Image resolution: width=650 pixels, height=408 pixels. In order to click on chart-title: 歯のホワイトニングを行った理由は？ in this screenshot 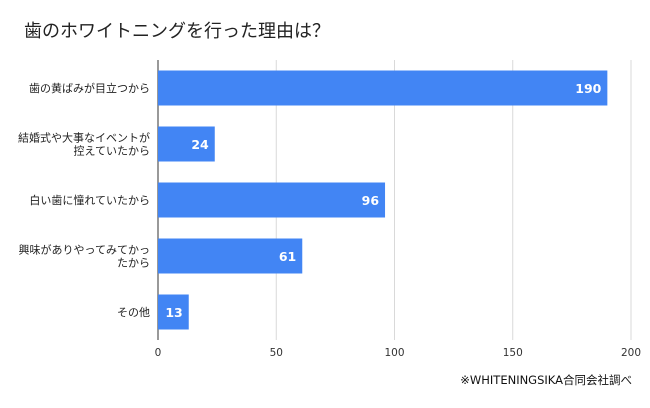, I will do `click(177, 31)`.